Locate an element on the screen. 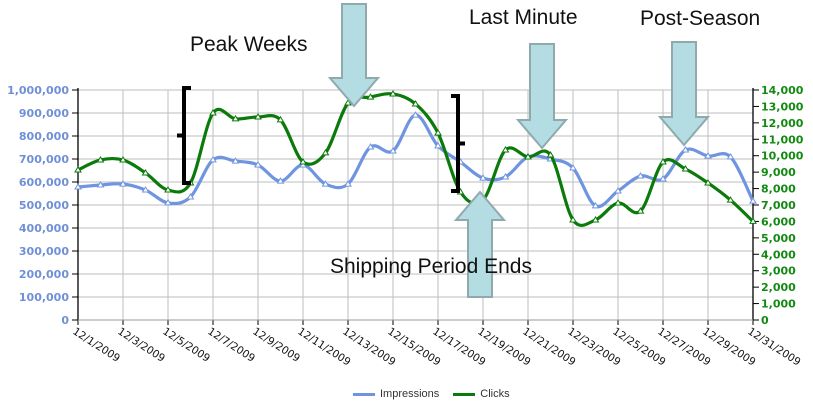 This screenshot has width=813, height=408. chart-legend: Impressions Clicks is located at coordinates (438, 394).